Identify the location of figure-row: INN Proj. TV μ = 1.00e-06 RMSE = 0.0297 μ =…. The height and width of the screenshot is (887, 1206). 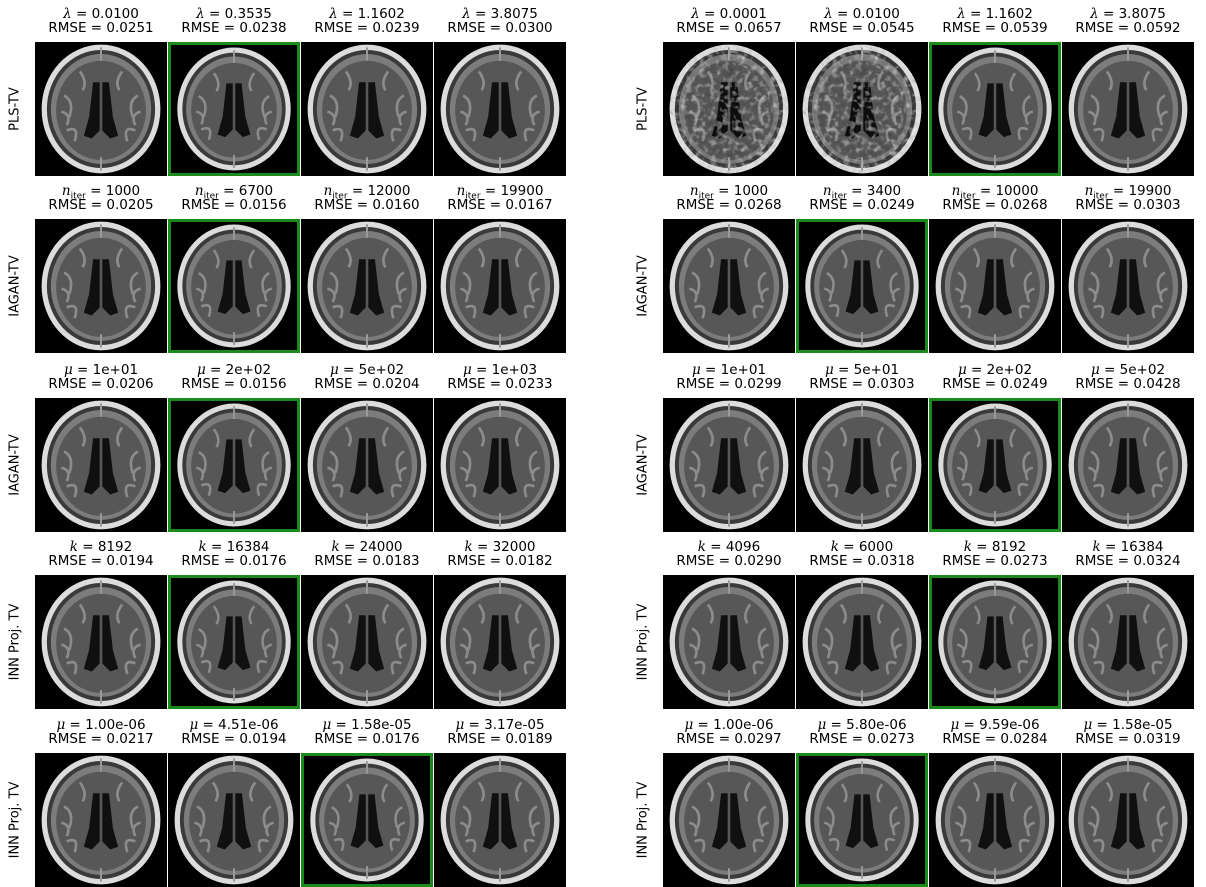
(913, 802).